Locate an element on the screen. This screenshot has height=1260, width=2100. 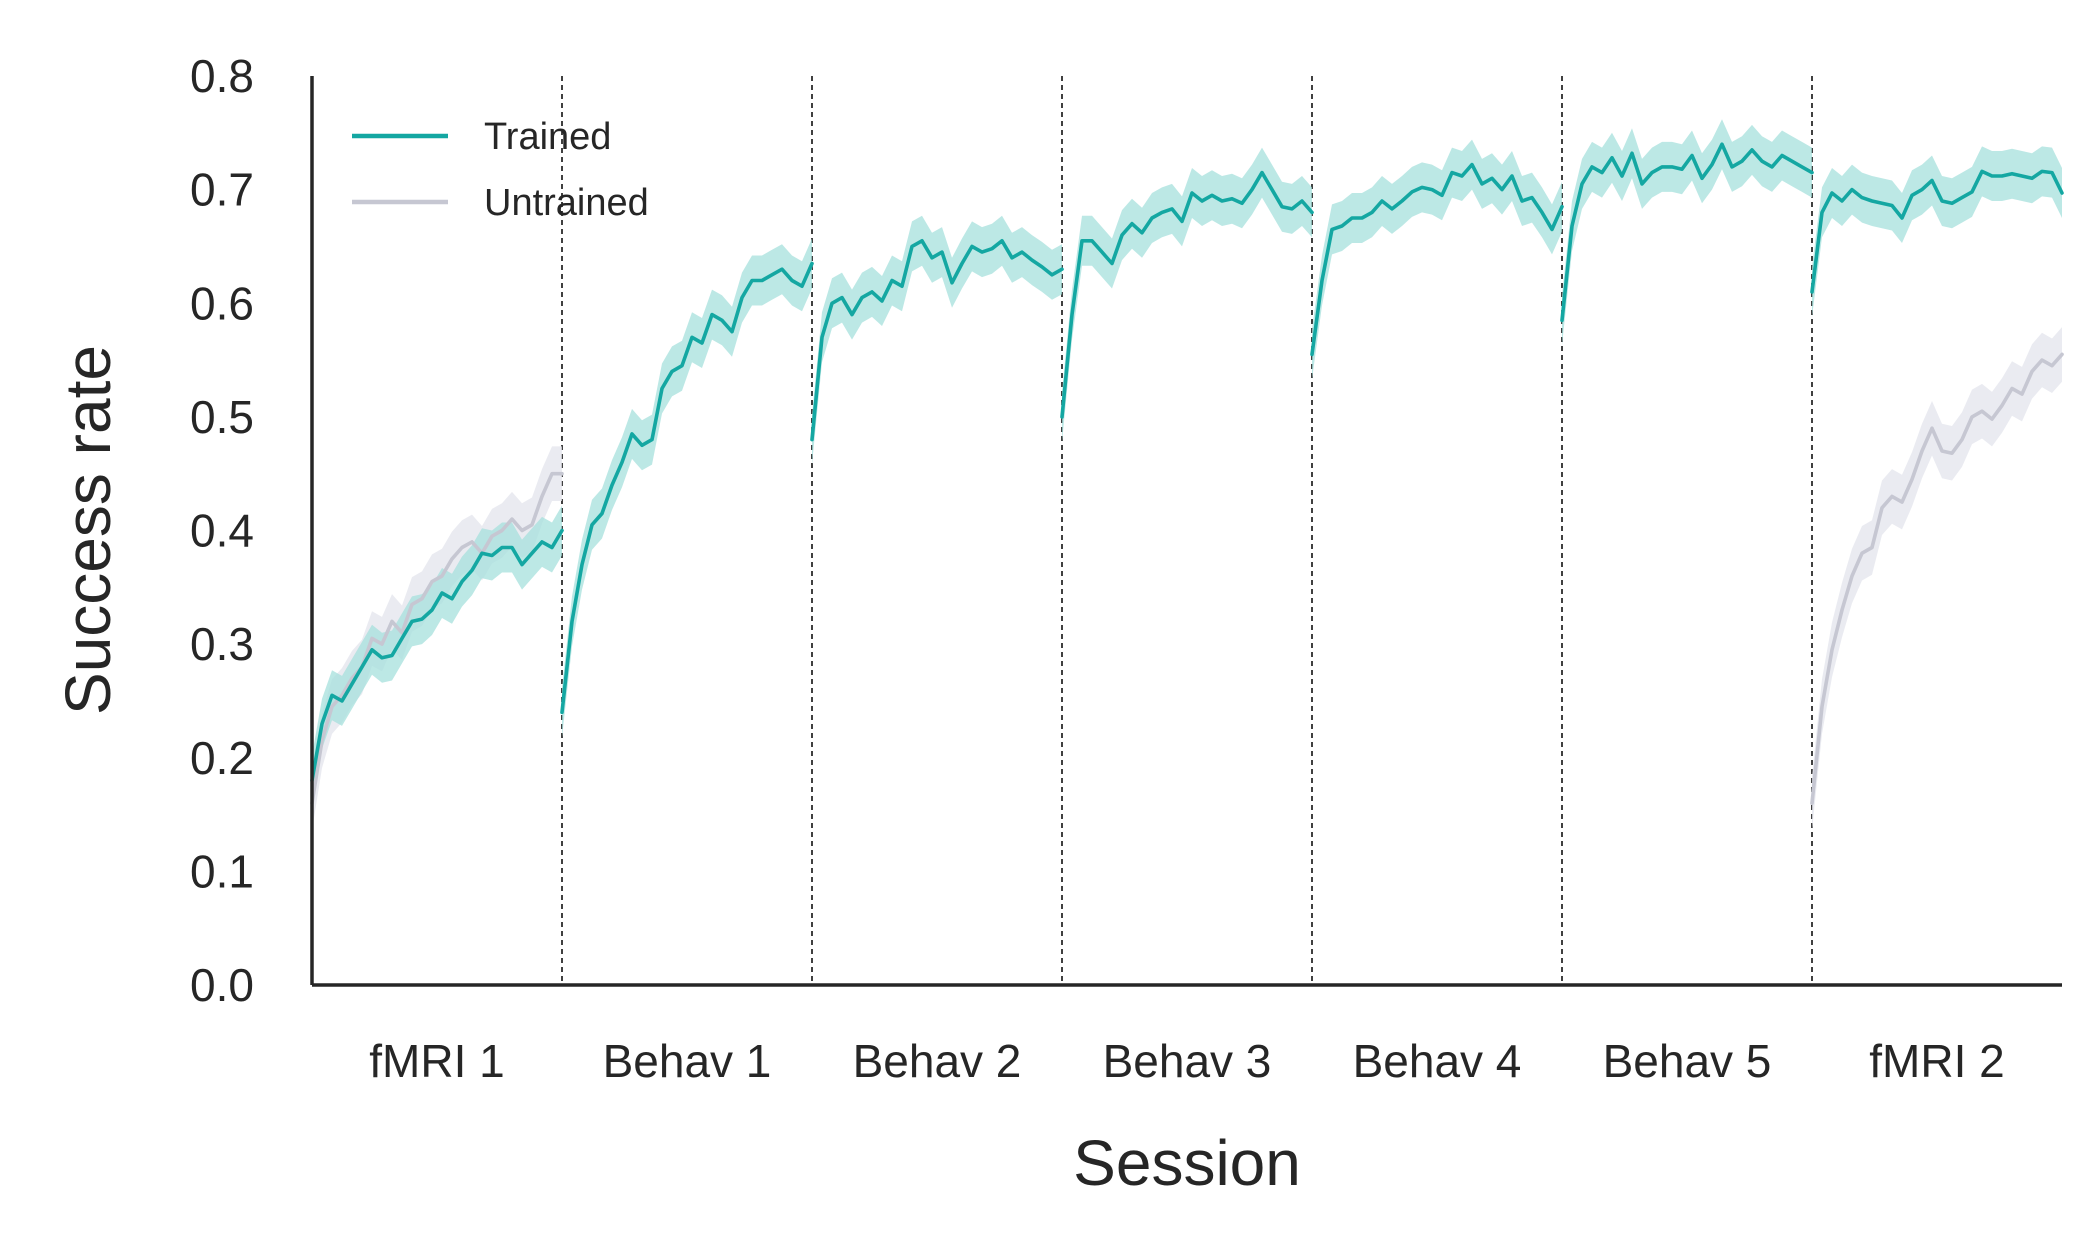
x-tick-label: Behav 4 is located at coordinates (1437, 1061).